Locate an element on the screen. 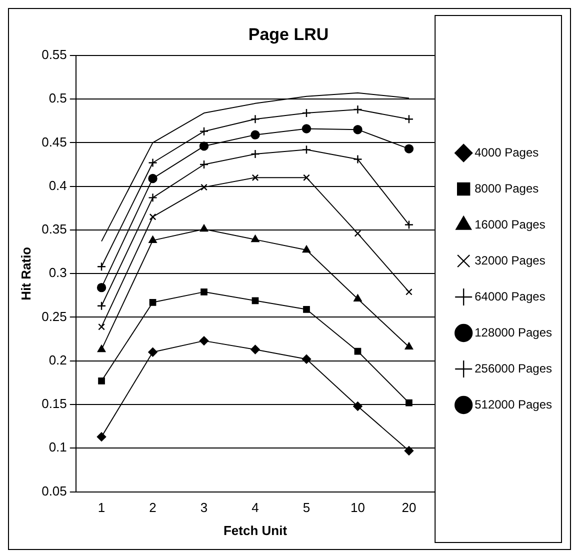 This screenshot has height=558, width=579. x-tick-label: 5 is located at coordinates (306, 508).